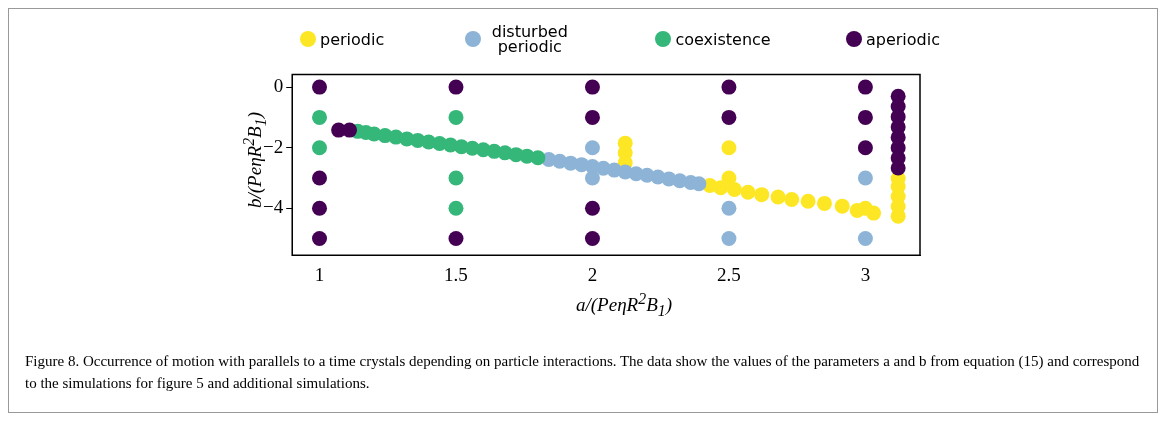  What do you see at coordinates (865, 274) in the screenshot?
I see `x-tick-label: 3` at bounding box center [865, 274].